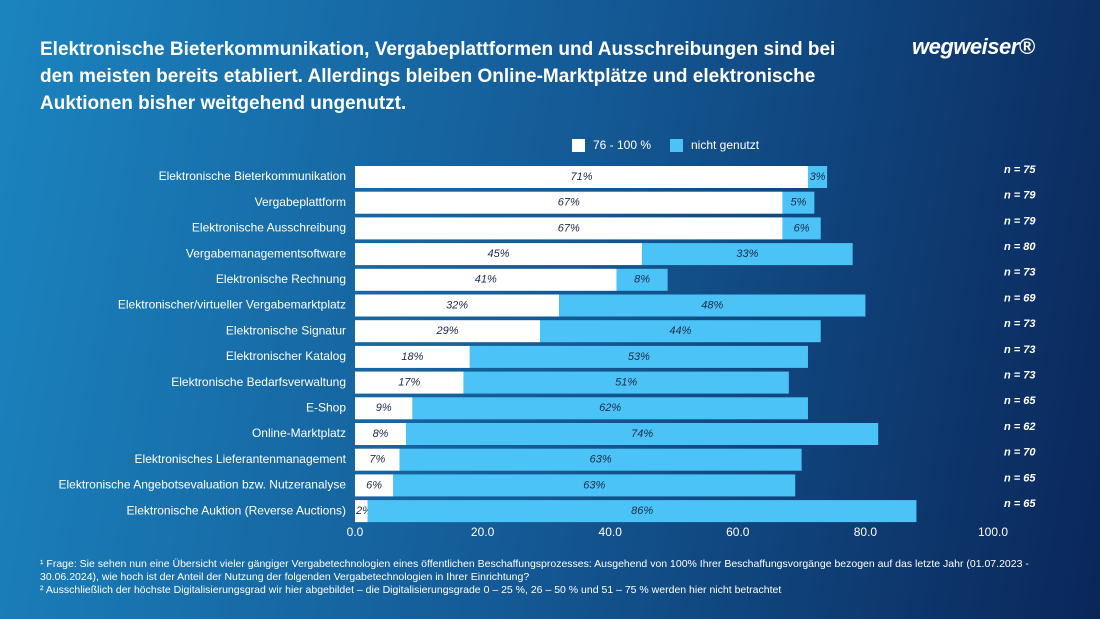  I want to click on value-label: 33%, so click(747, 254).